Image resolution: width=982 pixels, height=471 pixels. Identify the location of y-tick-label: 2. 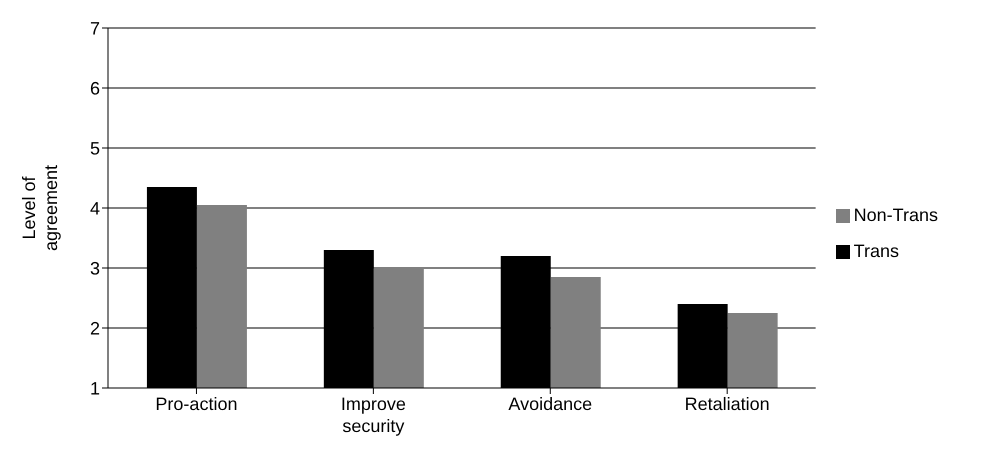
(95, 328).